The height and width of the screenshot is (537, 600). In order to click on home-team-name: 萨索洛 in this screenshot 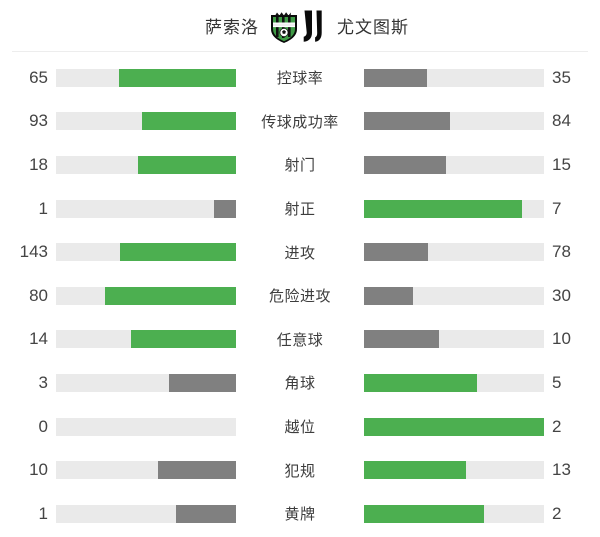, I will do `click(232, 27)`.